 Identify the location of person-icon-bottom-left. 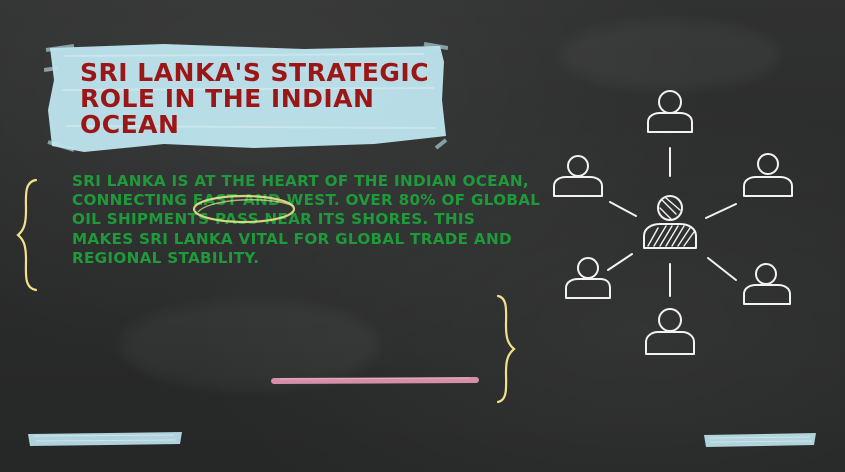
(588, 278).